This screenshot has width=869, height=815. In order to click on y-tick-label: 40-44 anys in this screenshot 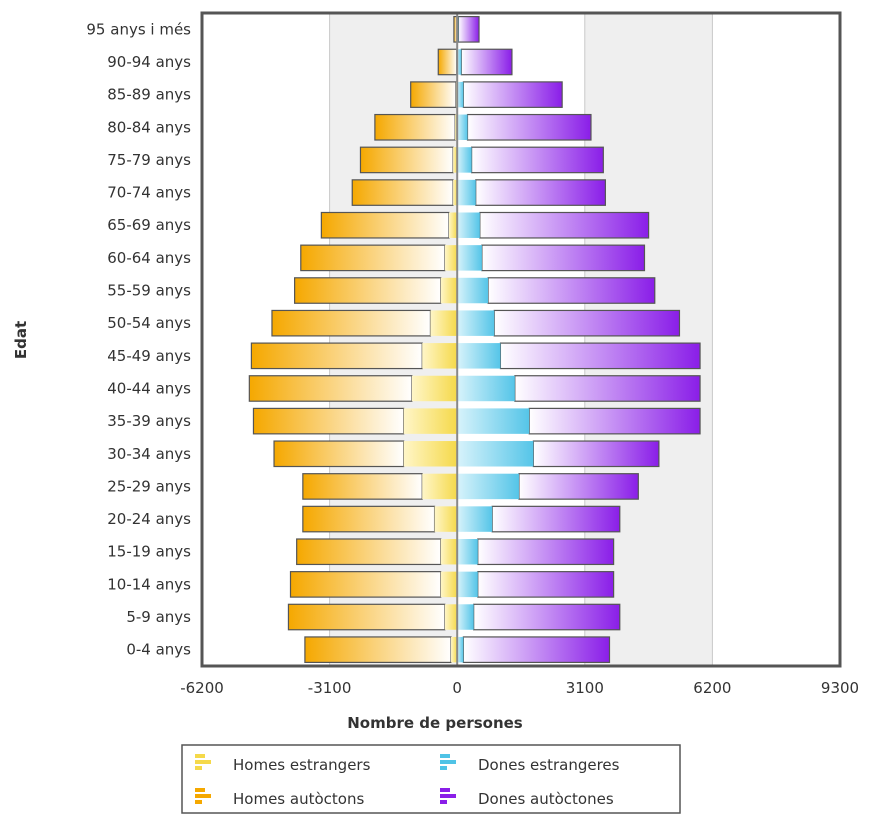, I will do `click(149, 388)`.